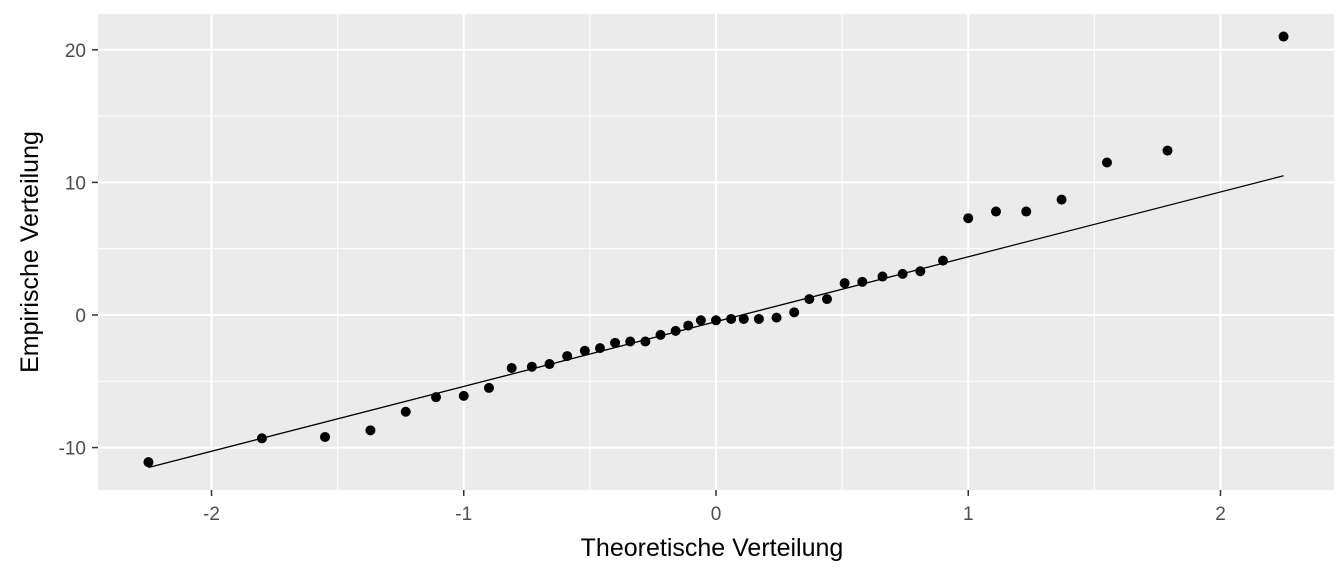  What do you see at coordinates (712, 548) in the screenshot?
I see `x-axis-title: Theoretische Verteilung` at bounding box center [712, 548].